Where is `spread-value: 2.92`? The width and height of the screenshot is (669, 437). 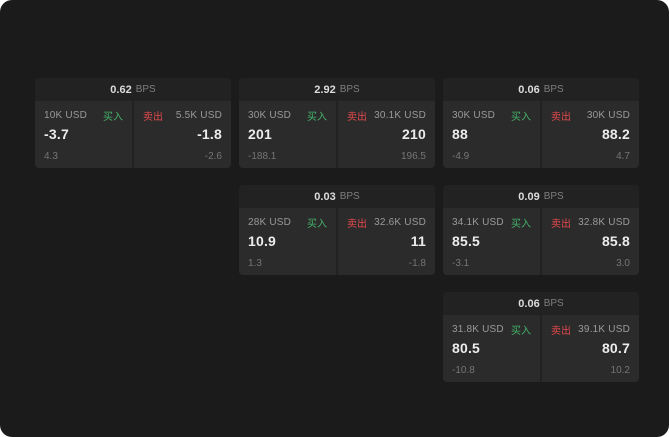
spread-value: 2.92 is located at coordinates (325, 89).